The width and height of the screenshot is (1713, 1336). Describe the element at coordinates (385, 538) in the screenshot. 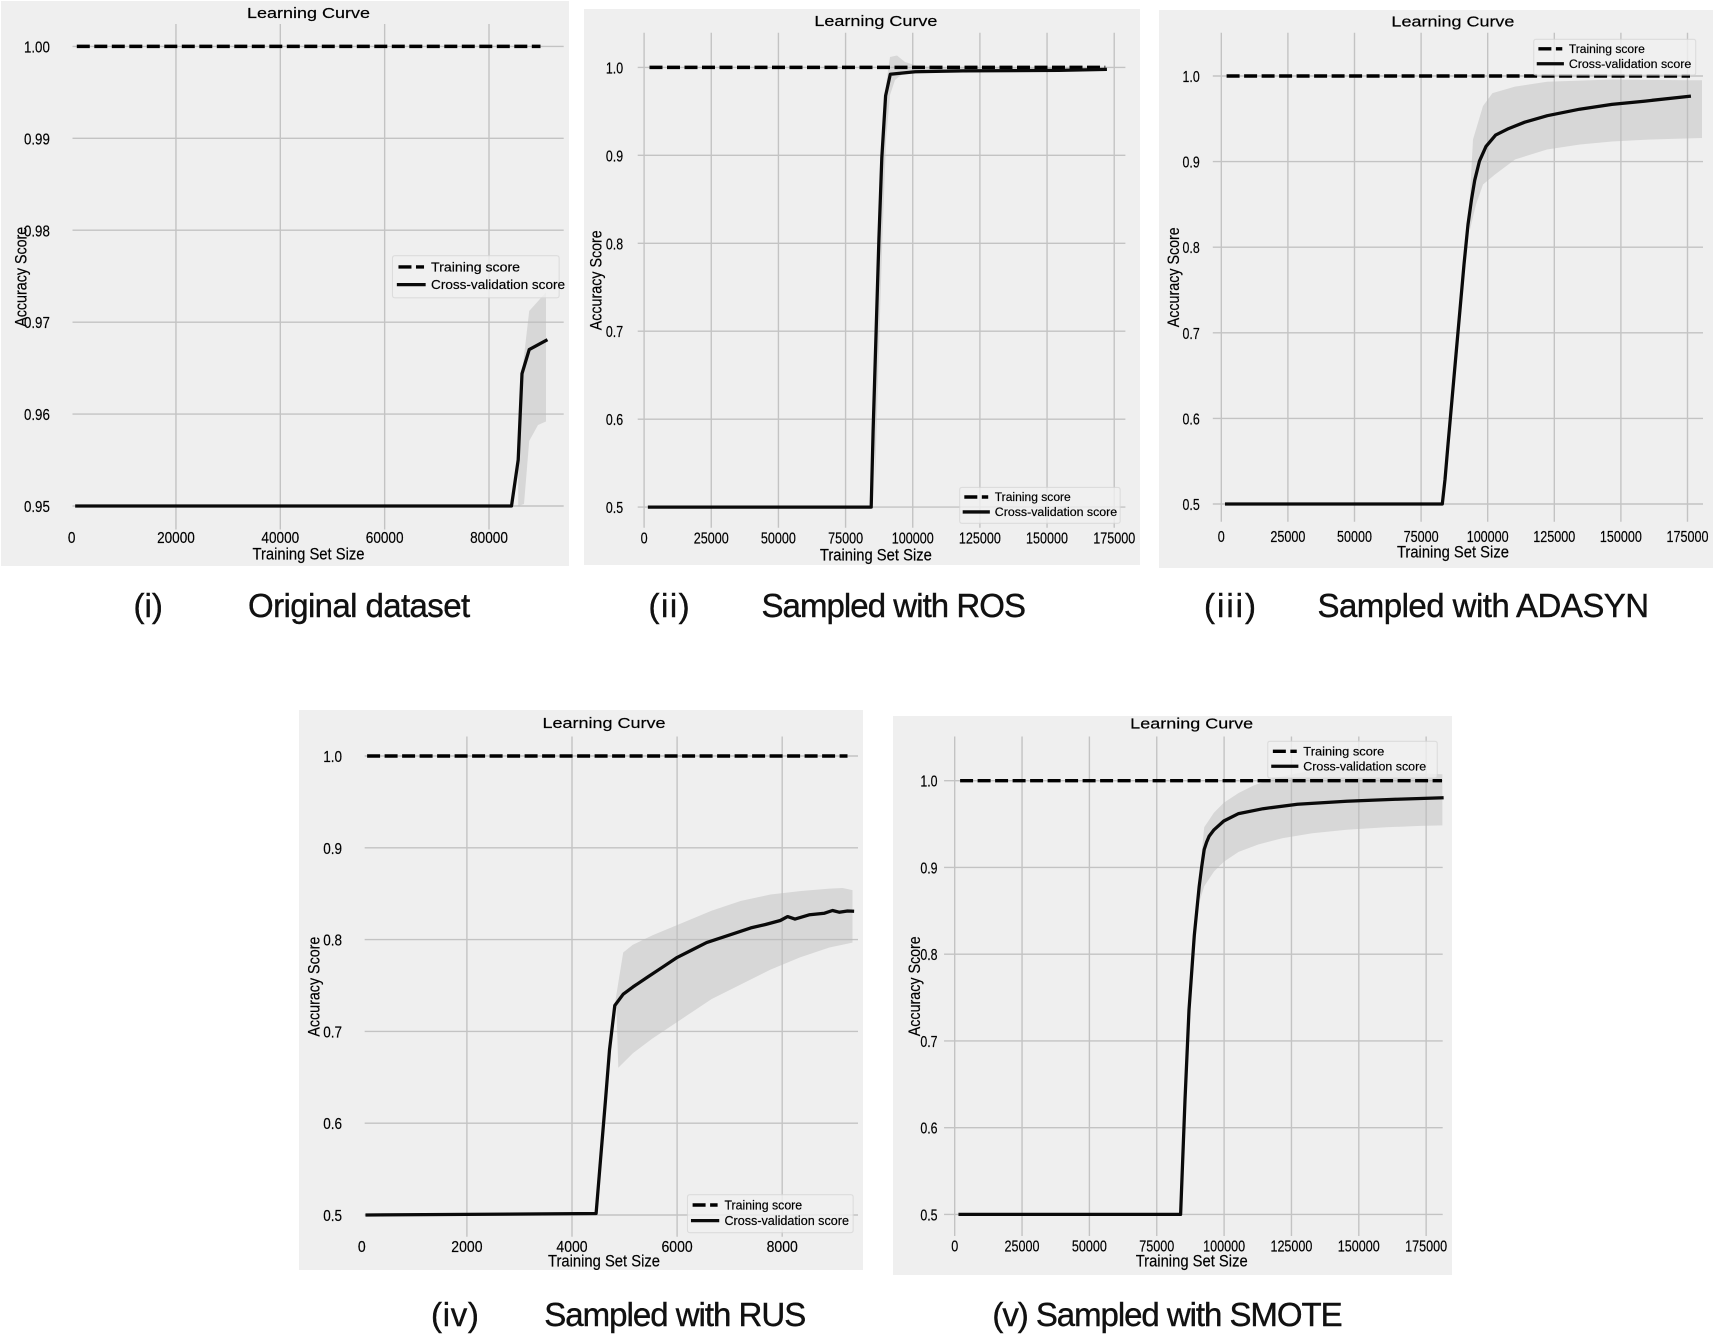

I see `svg-text: 60000` at that location.